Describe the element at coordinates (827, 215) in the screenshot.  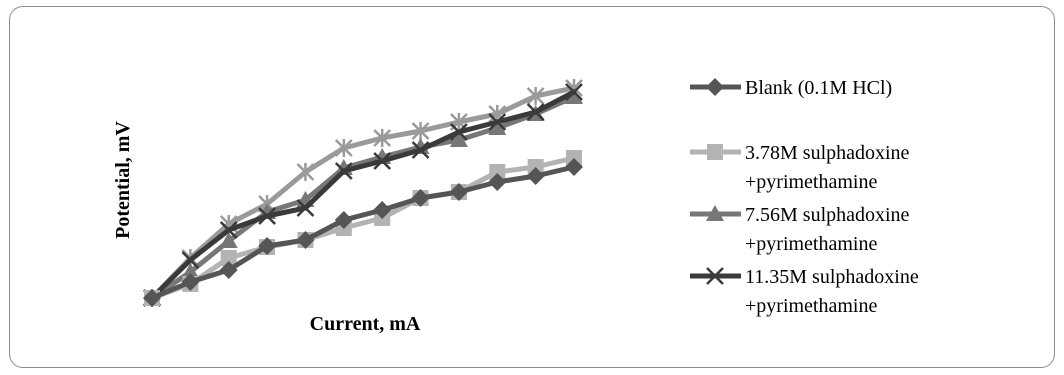
I see `legend-label: 7.56M sulphadoxine` at that location.